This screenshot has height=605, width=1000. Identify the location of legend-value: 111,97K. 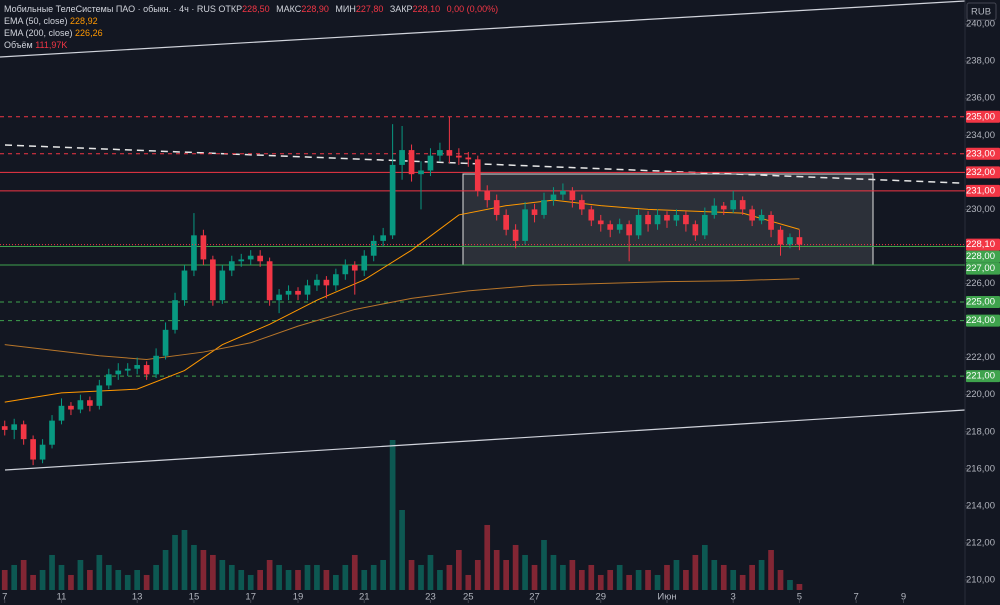
(51, 45).